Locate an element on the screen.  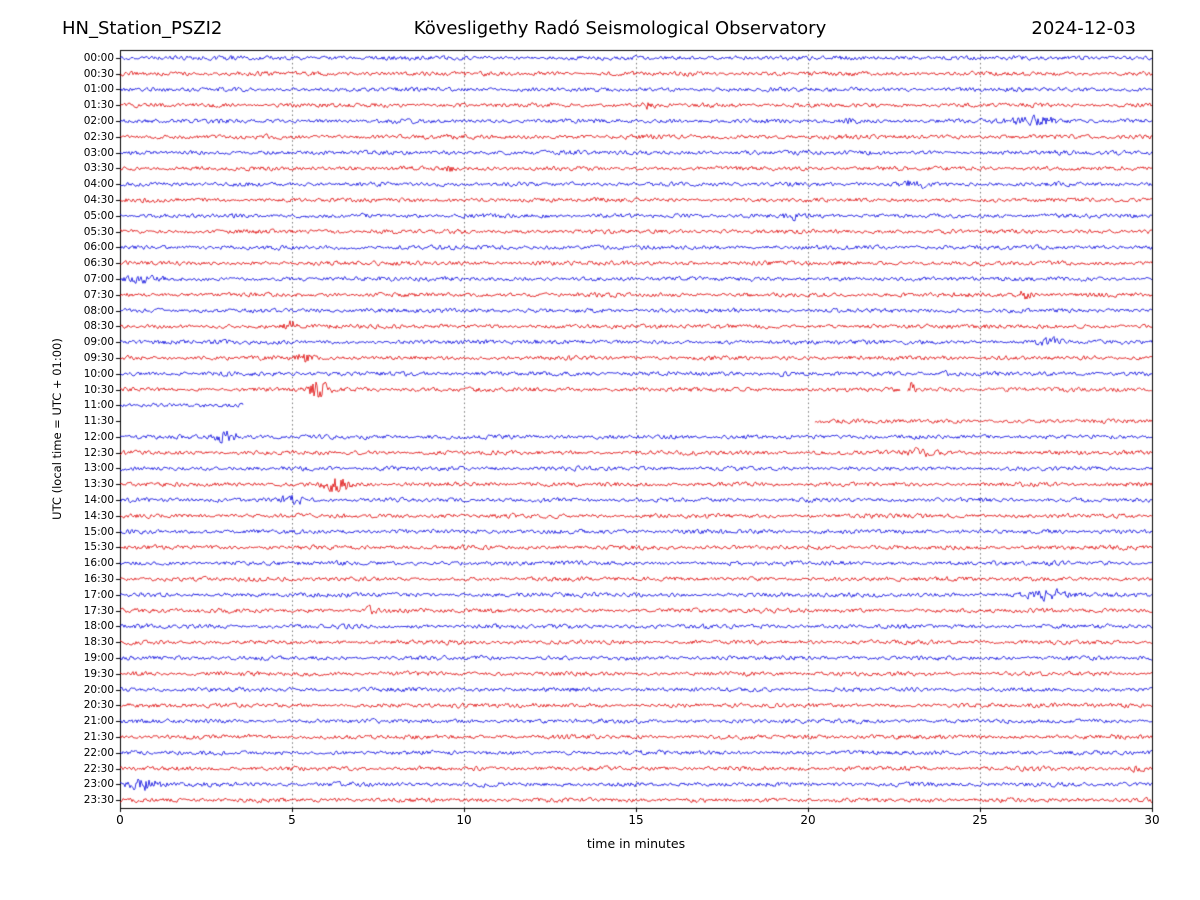
y-tick-label: 18:00 is located at coordinates (98, 626).